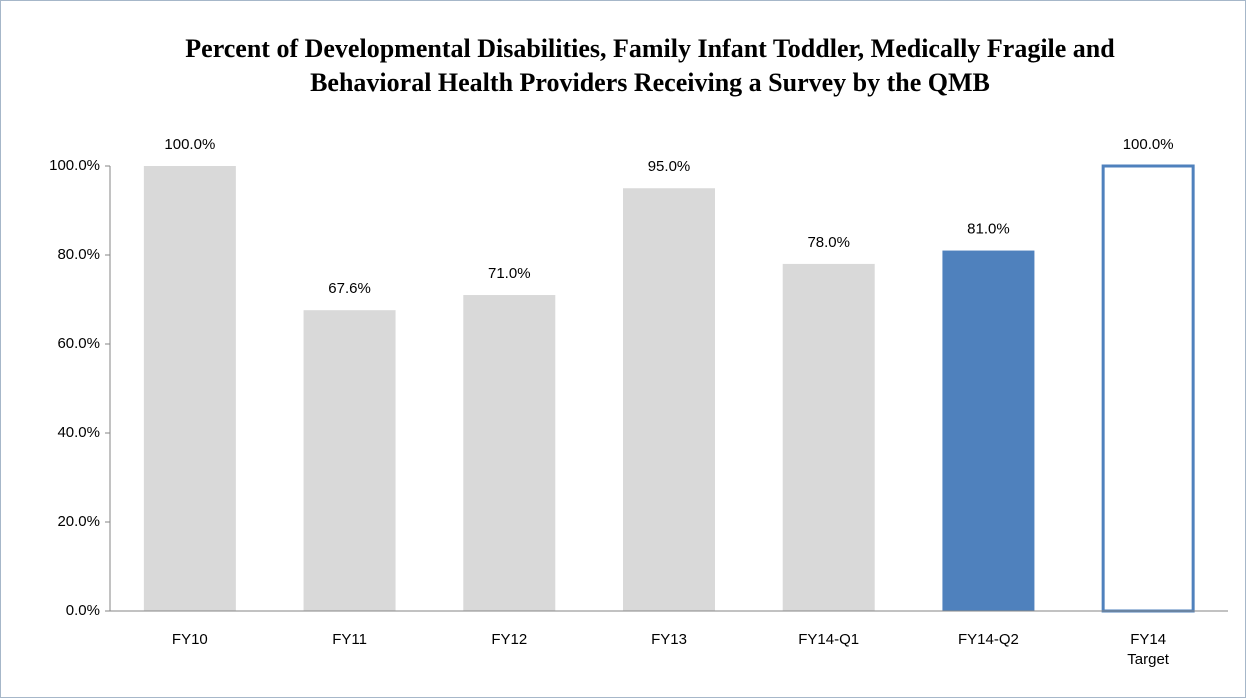  What do you see at coordinates (669, 166) in the screenshot?
I see `data-label: 95.0%` at bounding box center [669, 166].